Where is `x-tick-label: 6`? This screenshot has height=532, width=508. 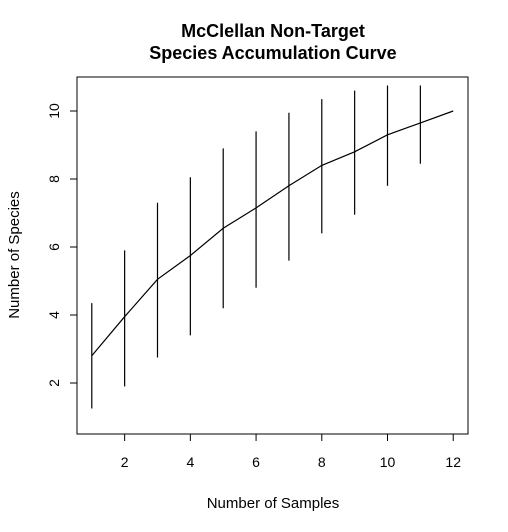
x-tick-label: 6 is located at coordinates (256, 462).